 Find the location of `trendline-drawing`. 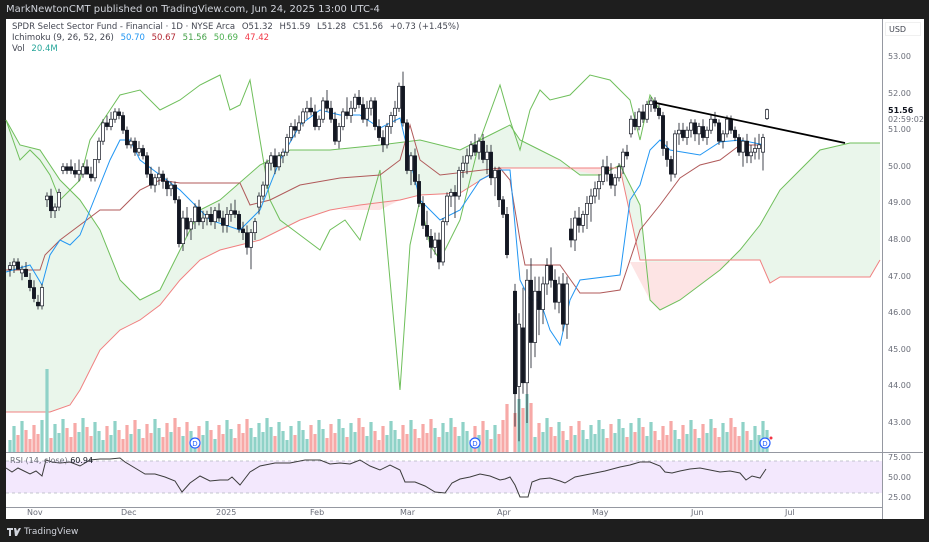

trendline-drawing is located at coordinates (750, 122).